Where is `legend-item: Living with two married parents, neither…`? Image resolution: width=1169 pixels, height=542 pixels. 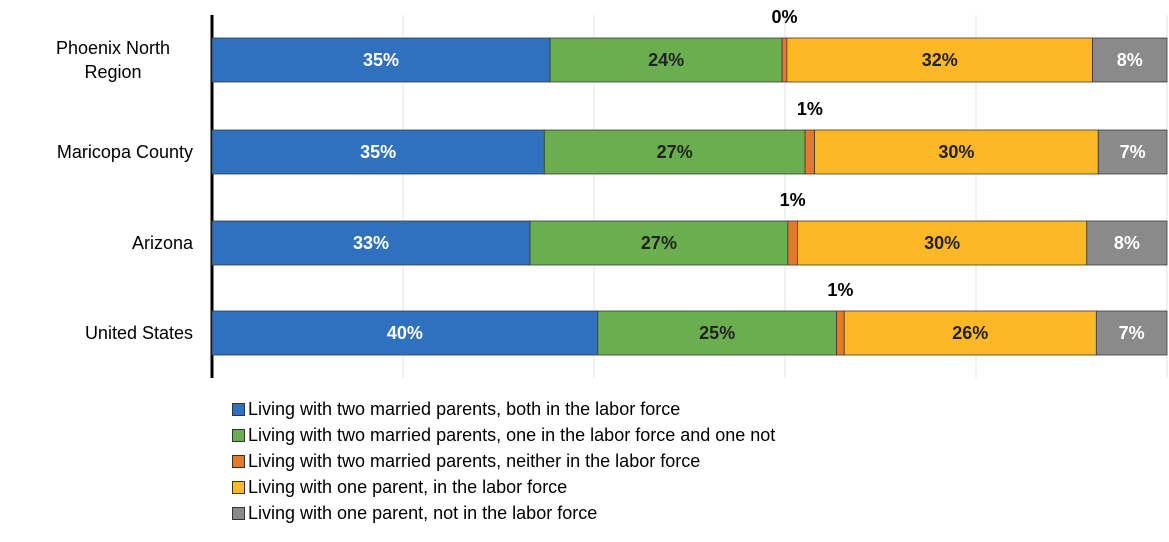
legend-item: Living with two married parents, neither… is located at coordinates (503, 461).